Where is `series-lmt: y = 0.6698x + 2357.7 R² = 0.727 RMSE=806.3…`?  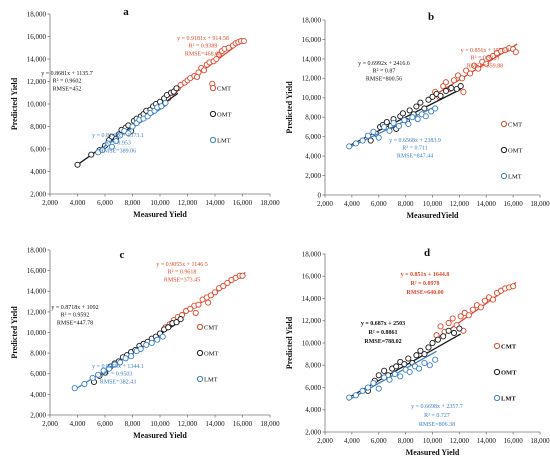
series-lmt: y = 0.6698x + 2357.7 R² = 0.727 RMSE=806.3… is located at coordinates (404, 389).